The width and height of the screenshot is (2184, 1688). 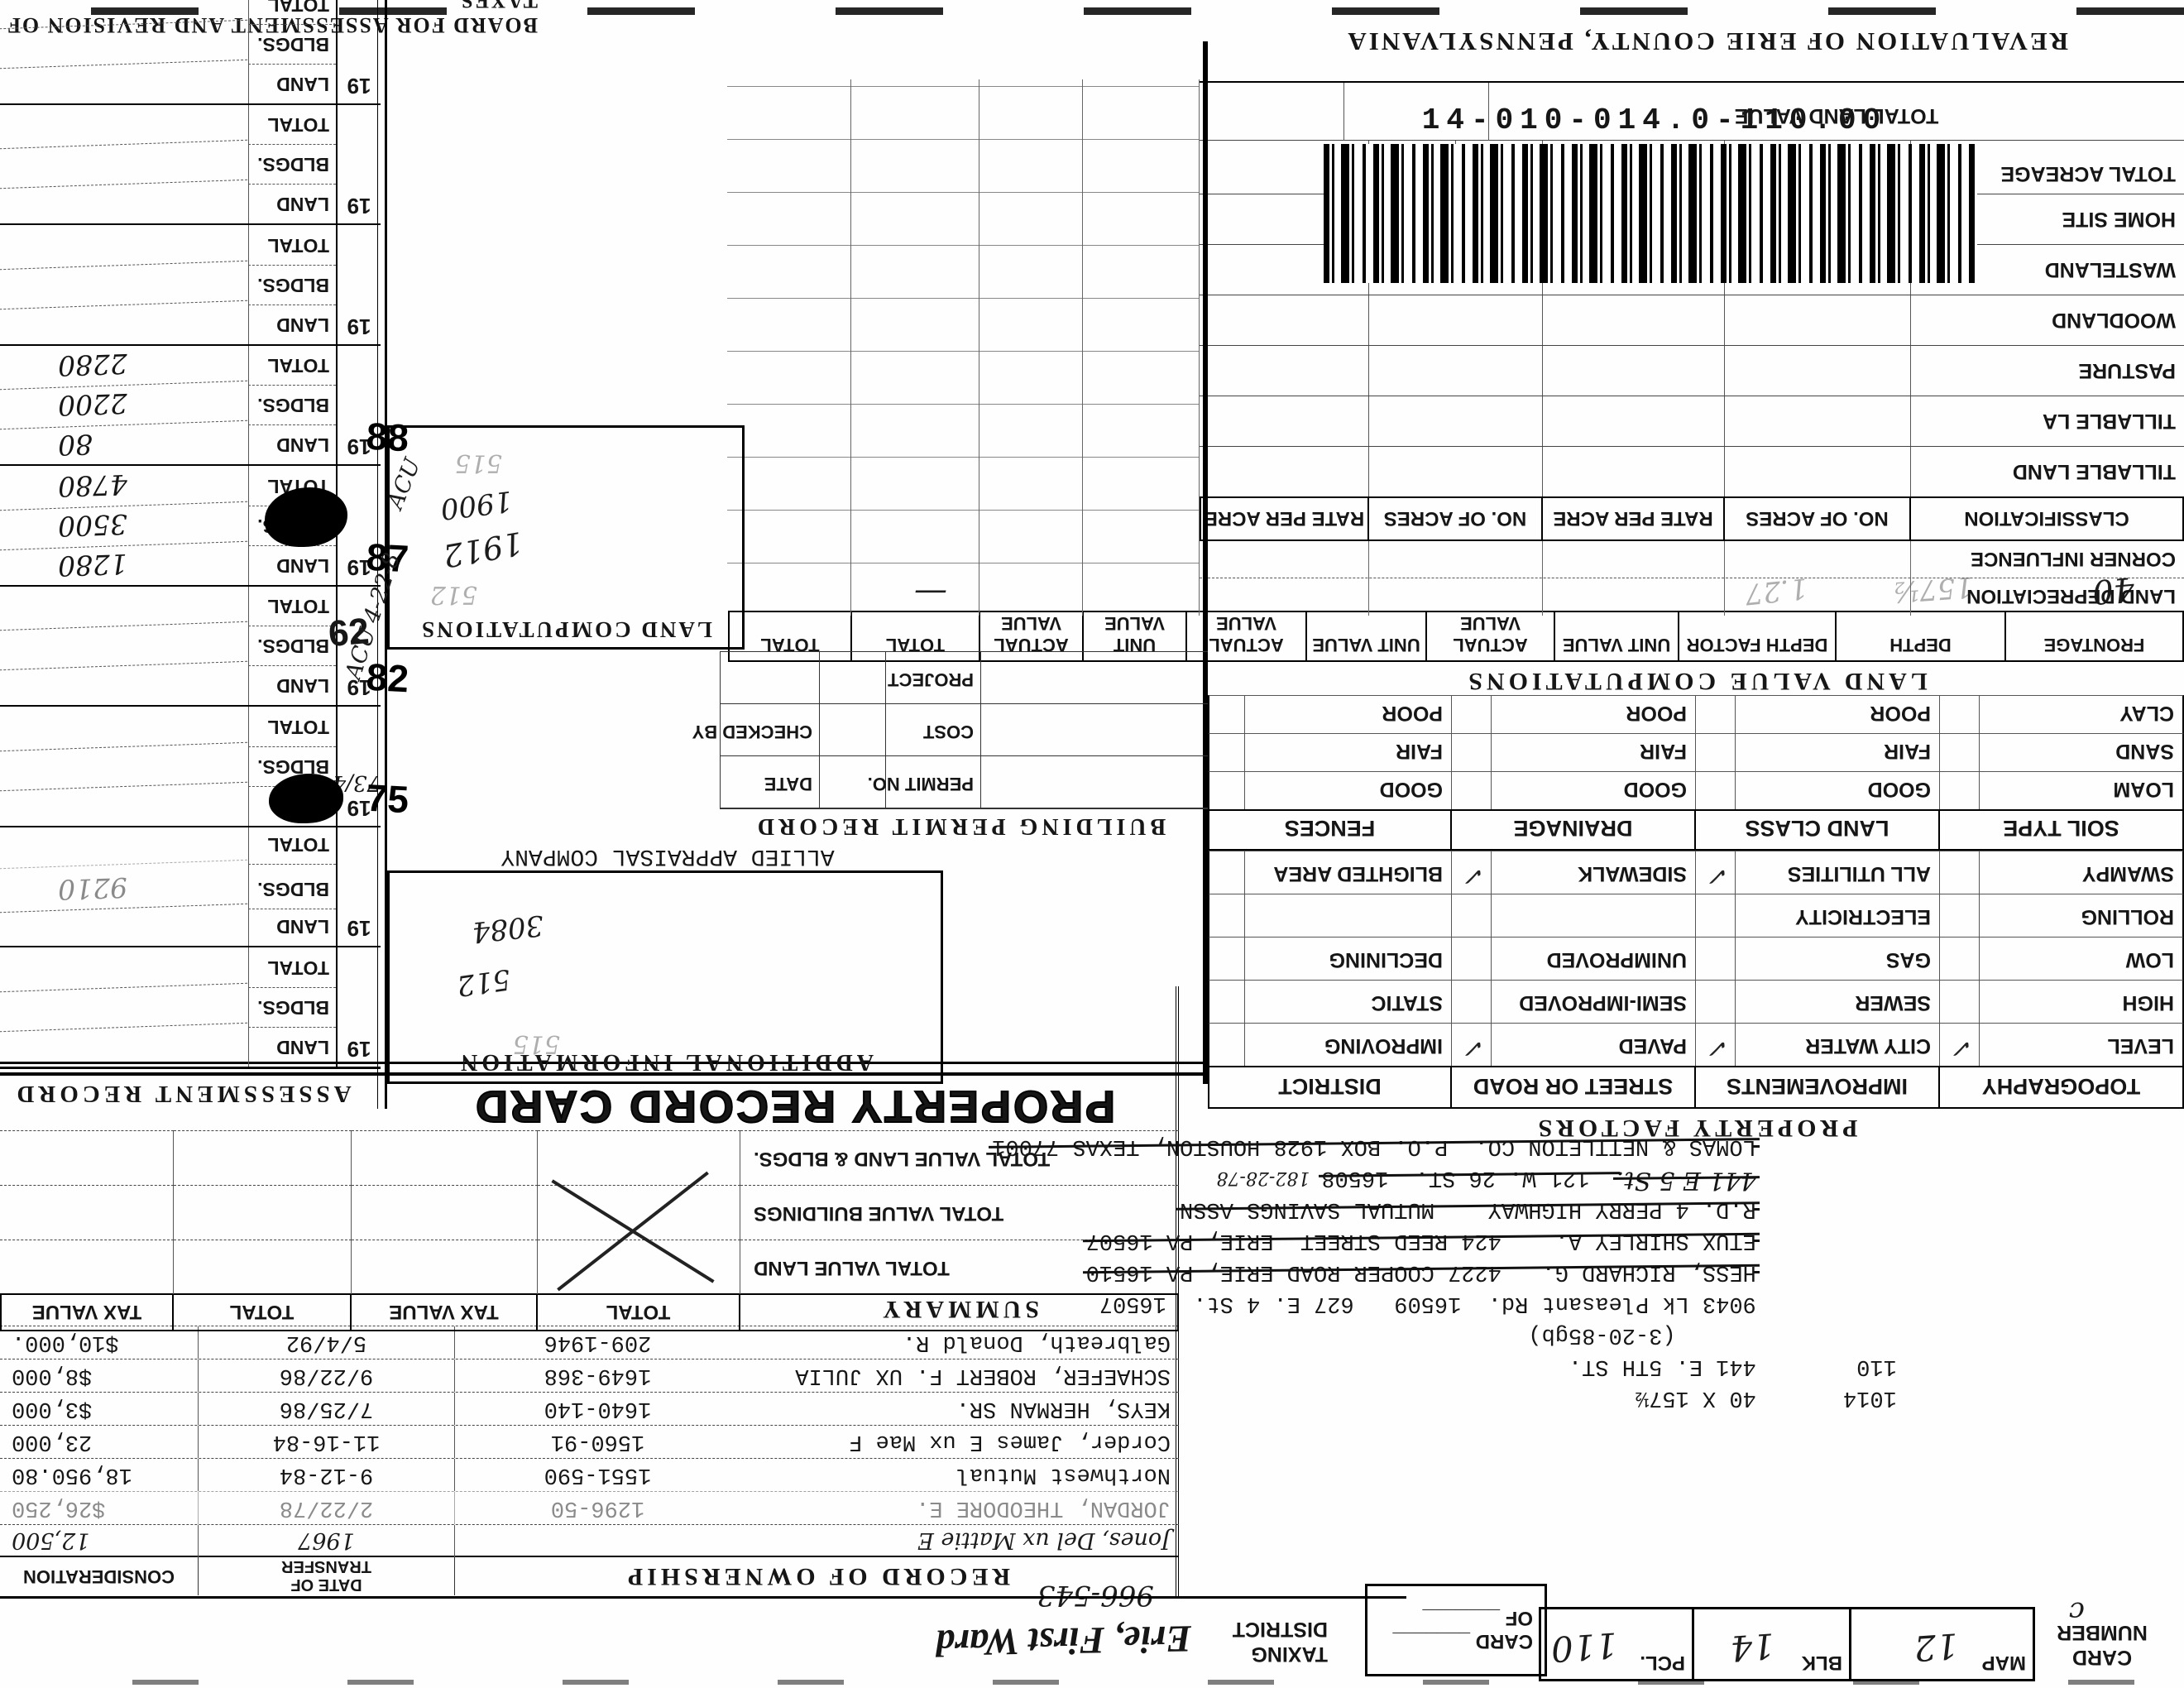 What do you see at coordinates (1936, 1647) in the screenshot?
I see `map-value: 12` at bounding box center [1936, 1647].